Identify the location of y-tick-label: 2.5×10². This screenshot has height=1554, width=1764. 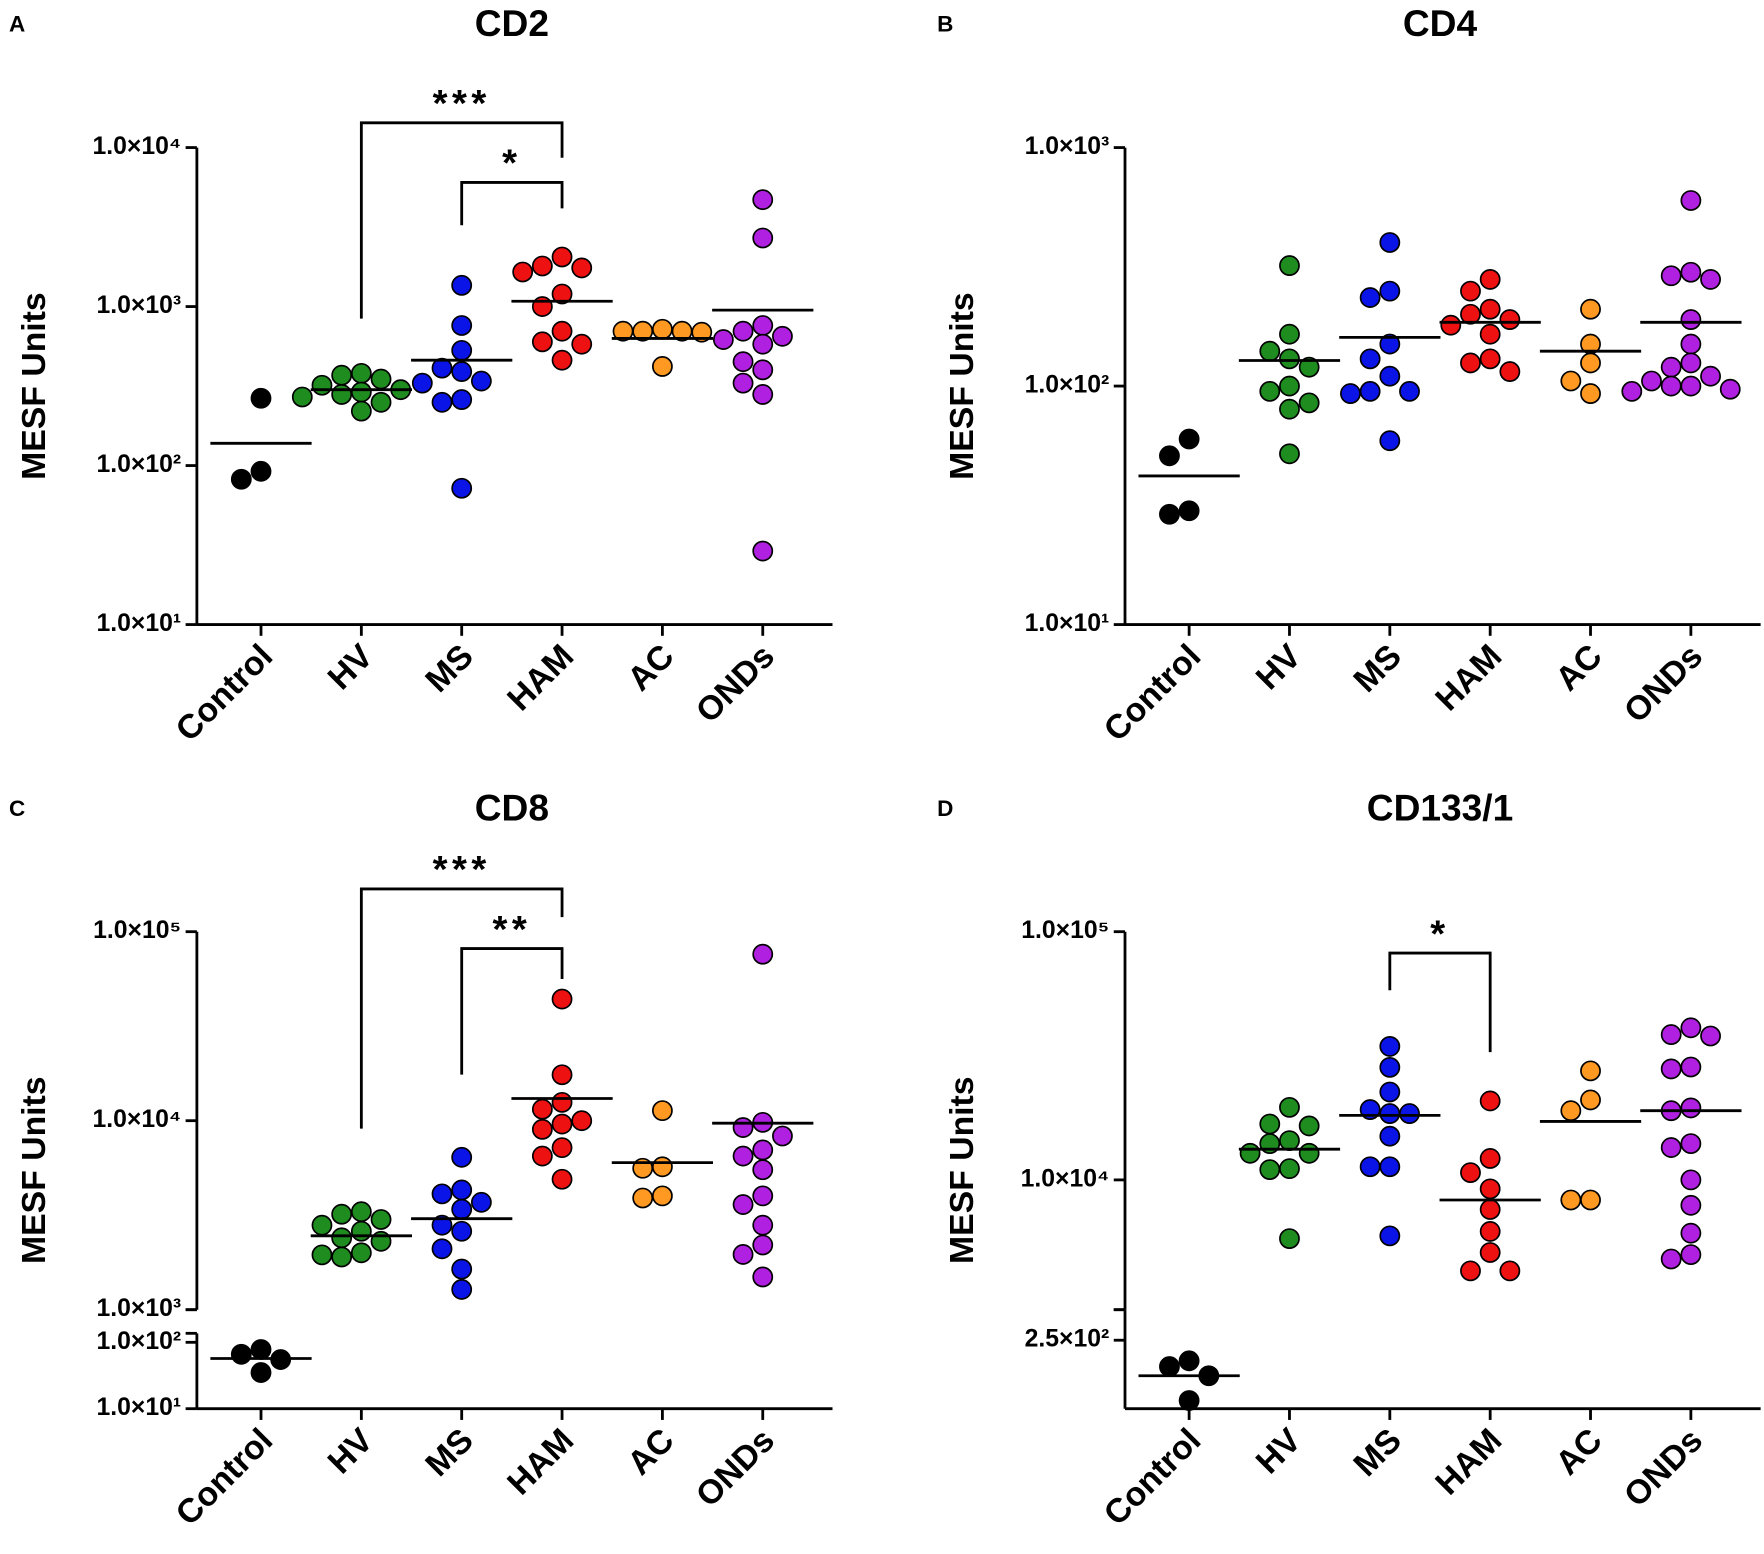
(1067, 1339).